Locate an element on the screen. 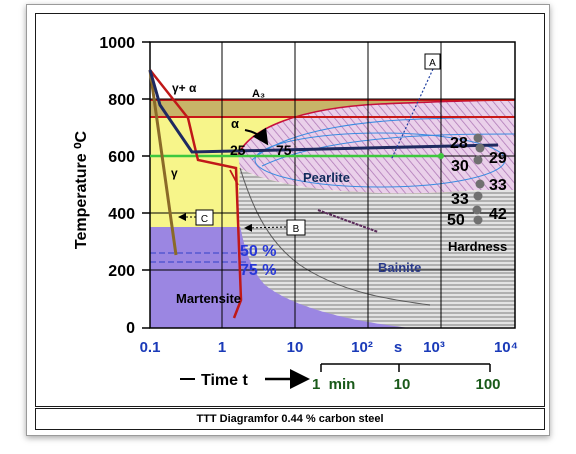  hardness-value: 30 is located at coordinates (460, 166).